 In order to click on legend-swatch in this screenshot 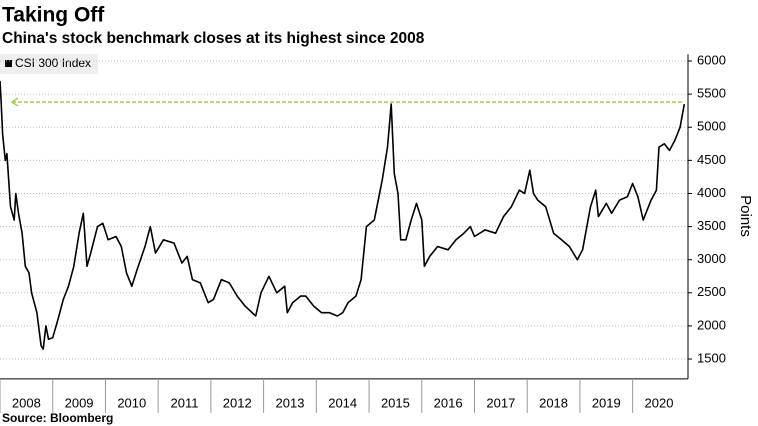, I will do `click(8, 63)`.